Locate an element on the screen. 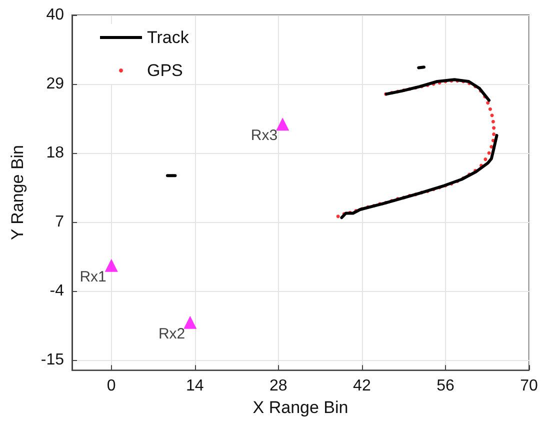 This screenshot has height=421, width=545. x-axis-title: X Range Bin is located at coordinates (300, 407).